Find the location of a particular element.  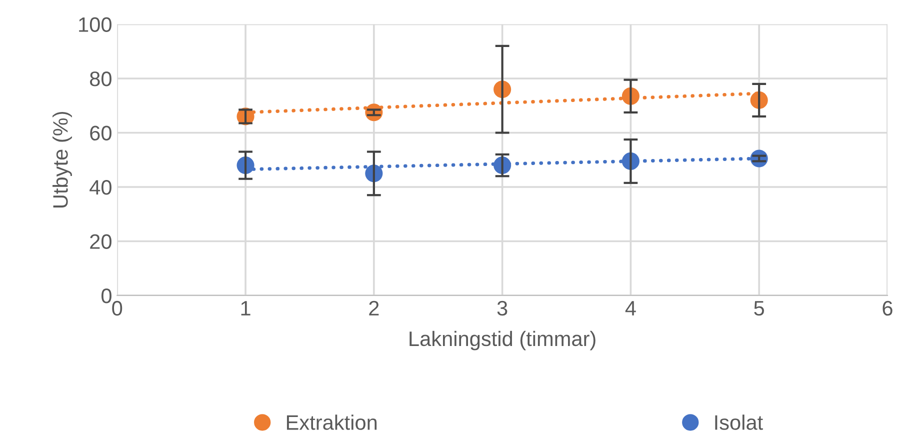

x-tick-label: 0 is located at coordinates (117, 308).